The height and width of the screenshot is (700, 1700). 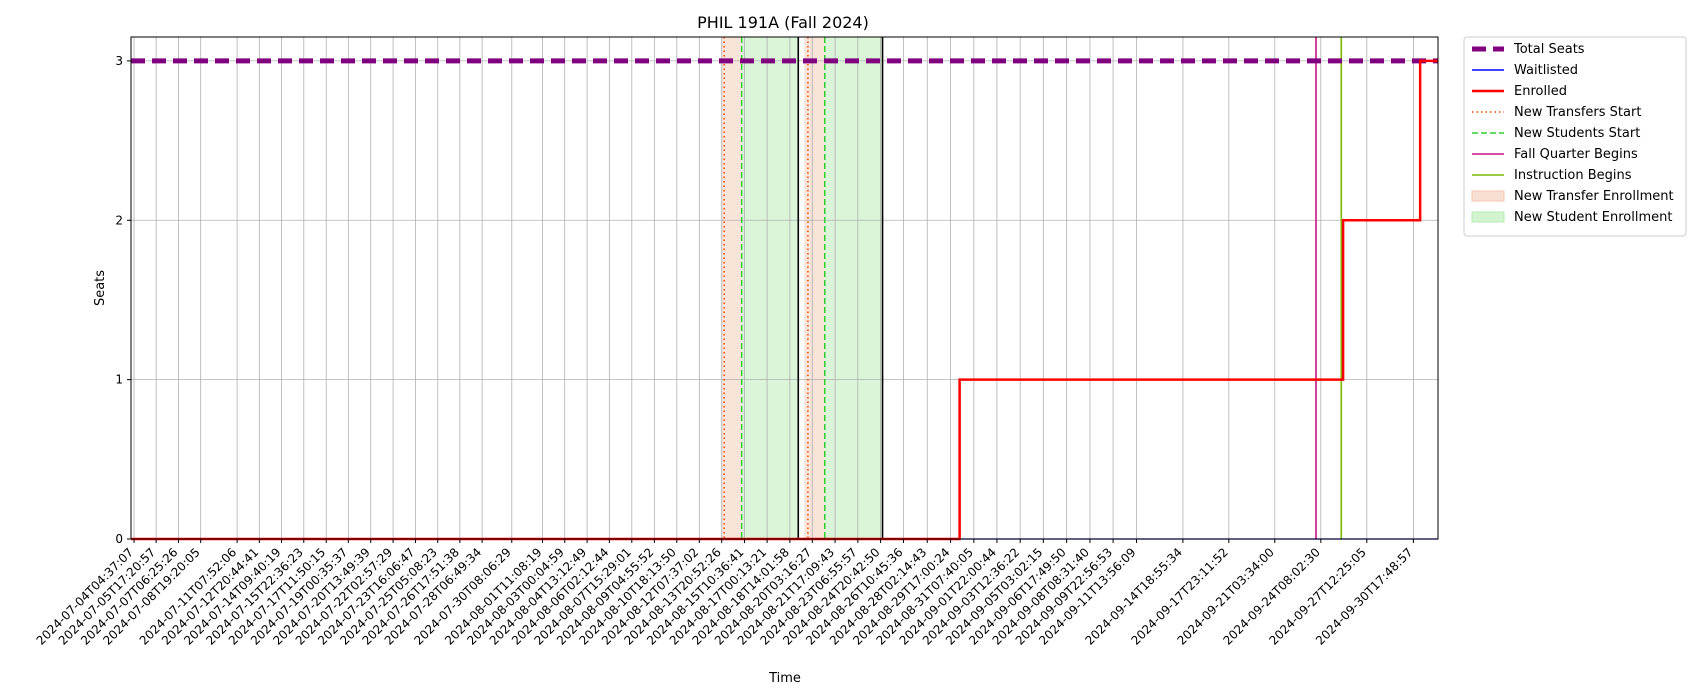 What do you see at coordinates (1573, 175) in the screenshot?
I see `legend-label: Instruction Begins` at bounding box center [1573, 175].